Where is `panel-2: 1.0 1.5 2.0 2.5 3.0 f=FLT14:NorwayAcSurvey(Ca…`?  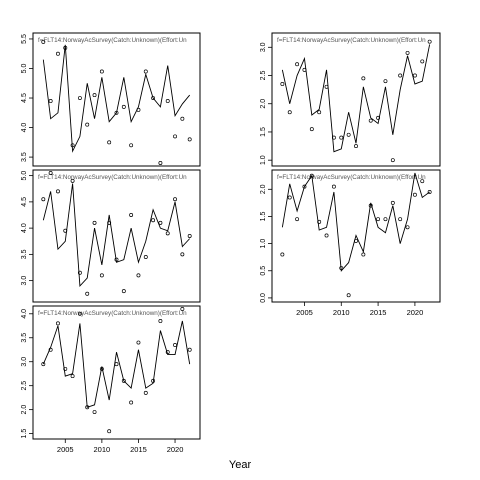
panel-2: 1.0 1.5 2.0 2.5 3.0 f=FLT14:NorwayAcSurvey(Ca… is located at coordinates (350, 99).